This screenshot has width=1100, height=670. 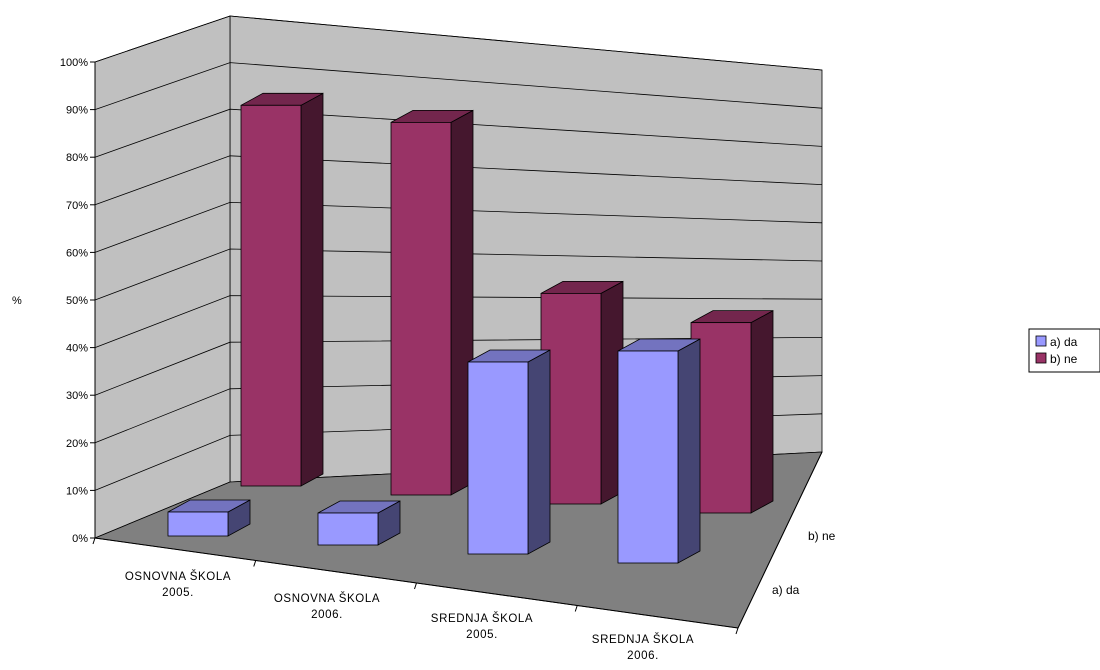 I want to click on y-tick-label: 0%, so click(x=80, y=539).